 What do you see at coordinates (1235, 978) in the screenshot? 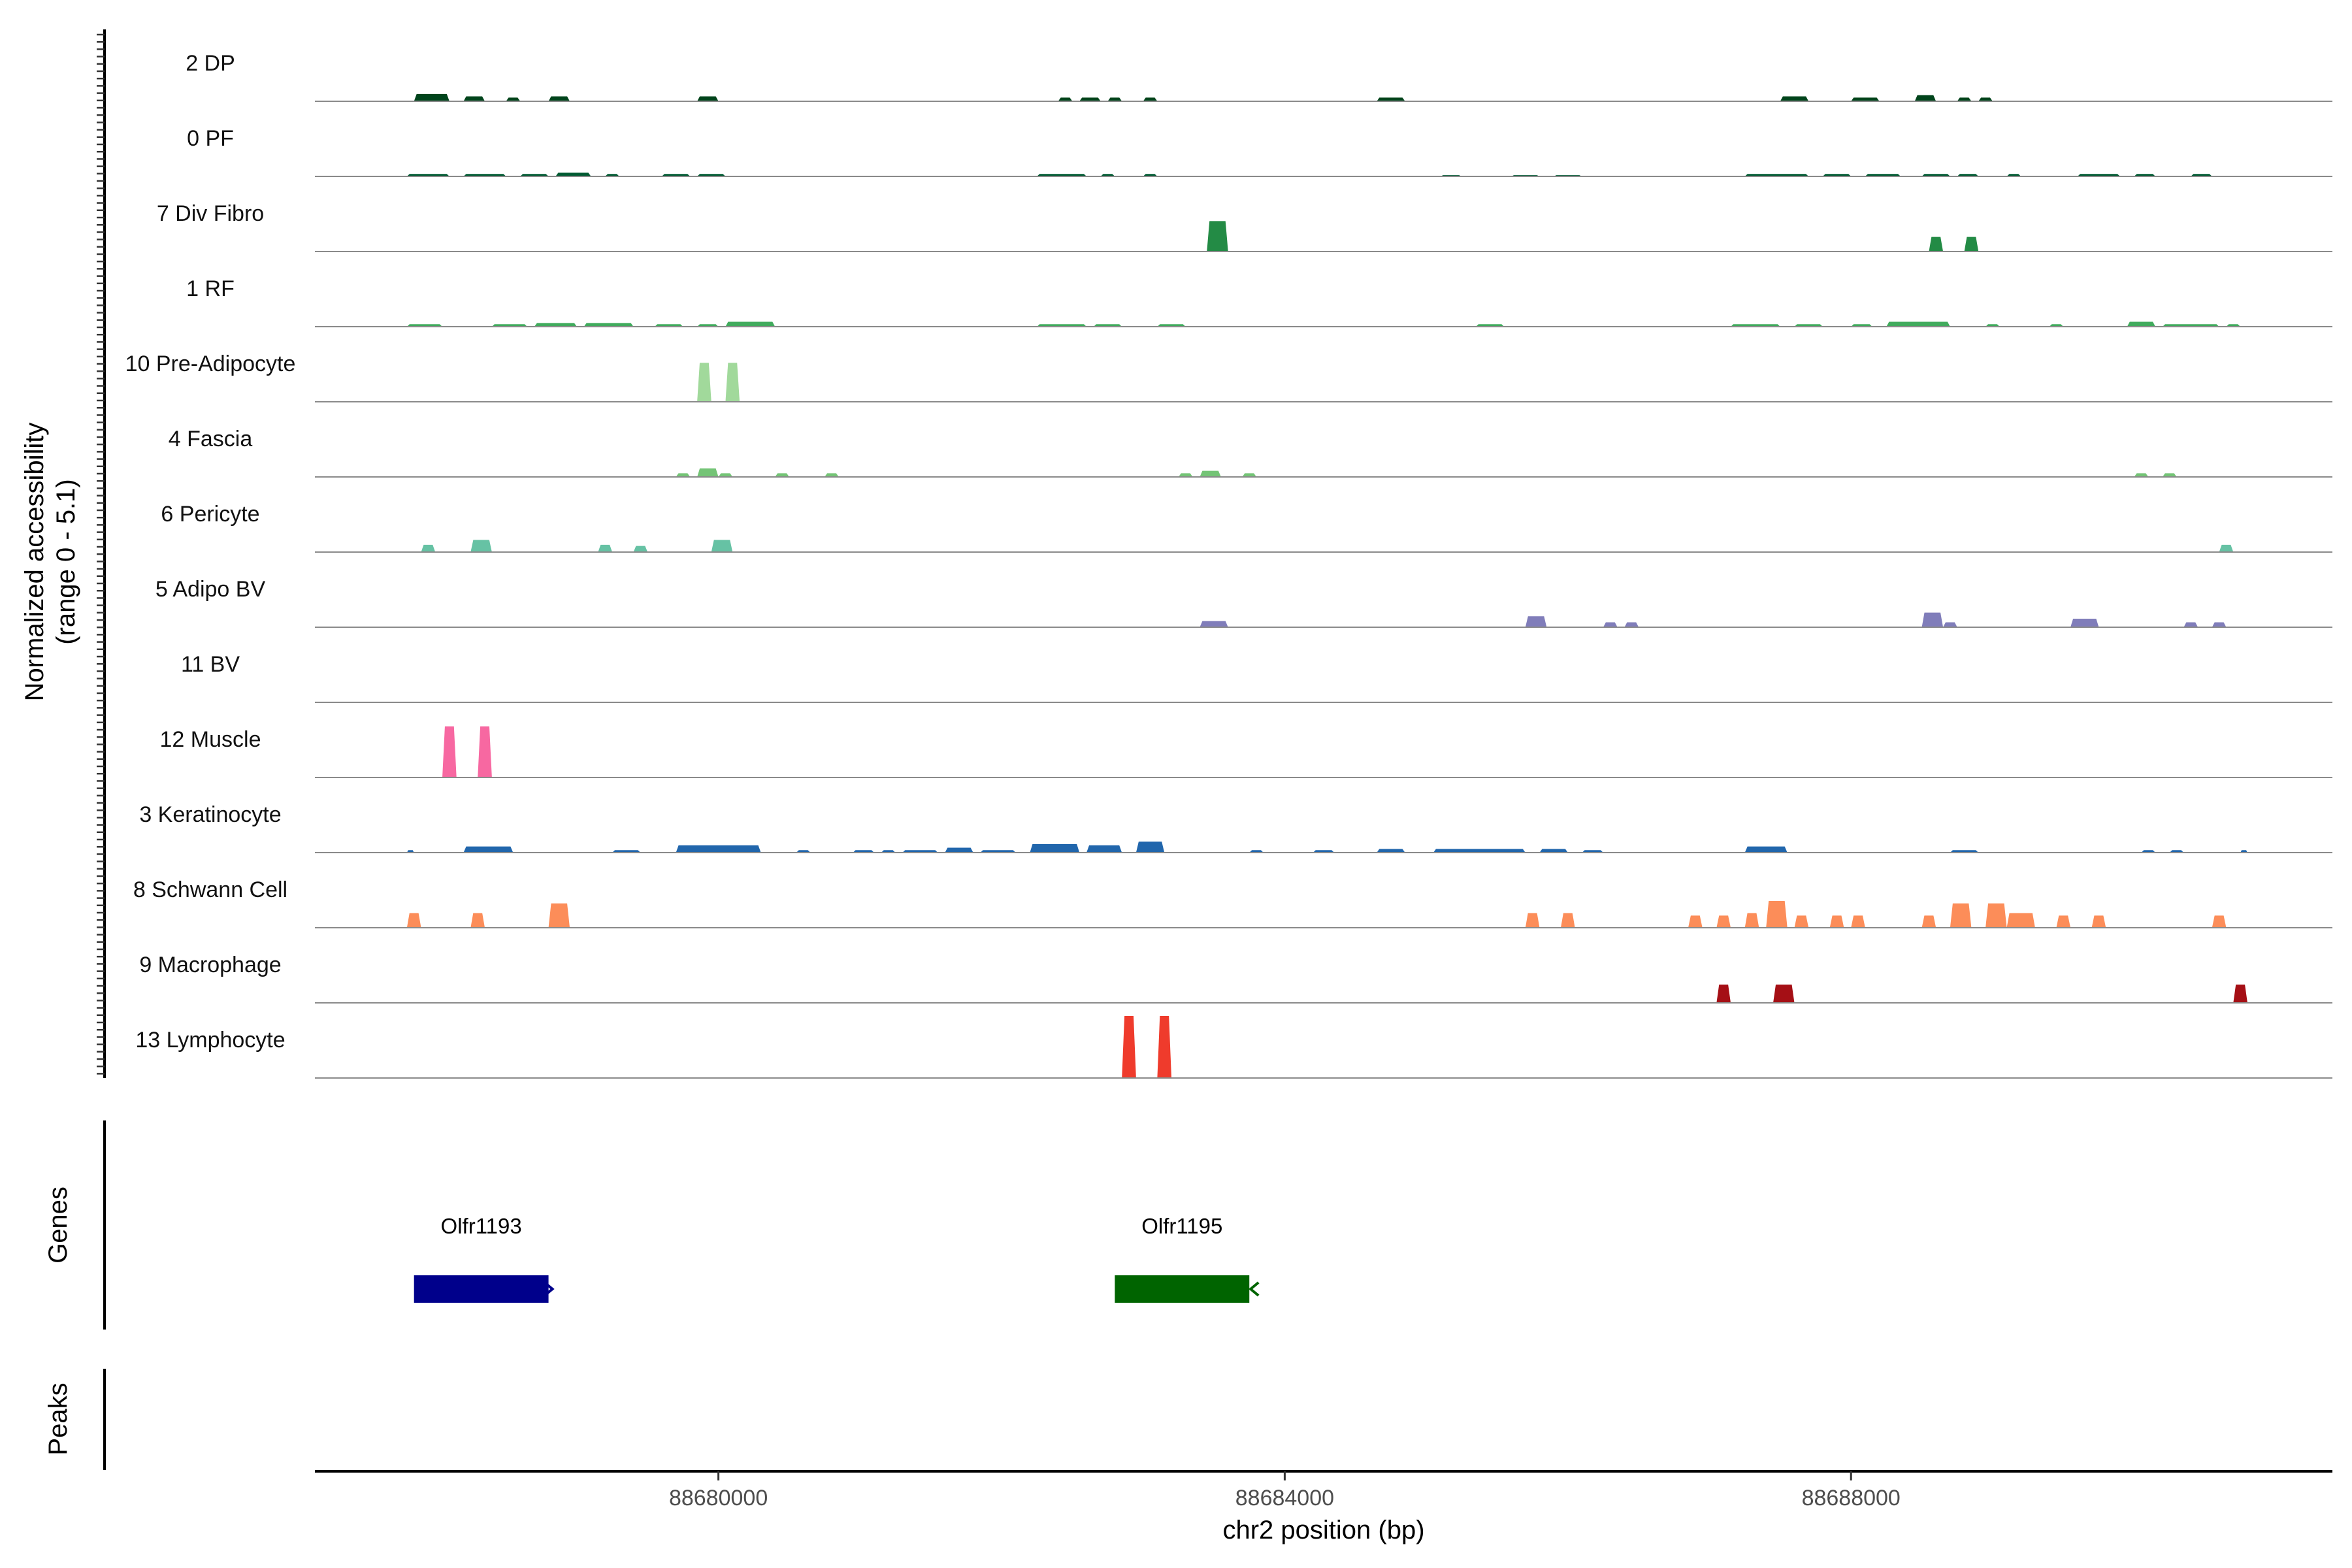
I see `track-9-macrophage: 9 Macrophage` at bounding box center [1235, 978].